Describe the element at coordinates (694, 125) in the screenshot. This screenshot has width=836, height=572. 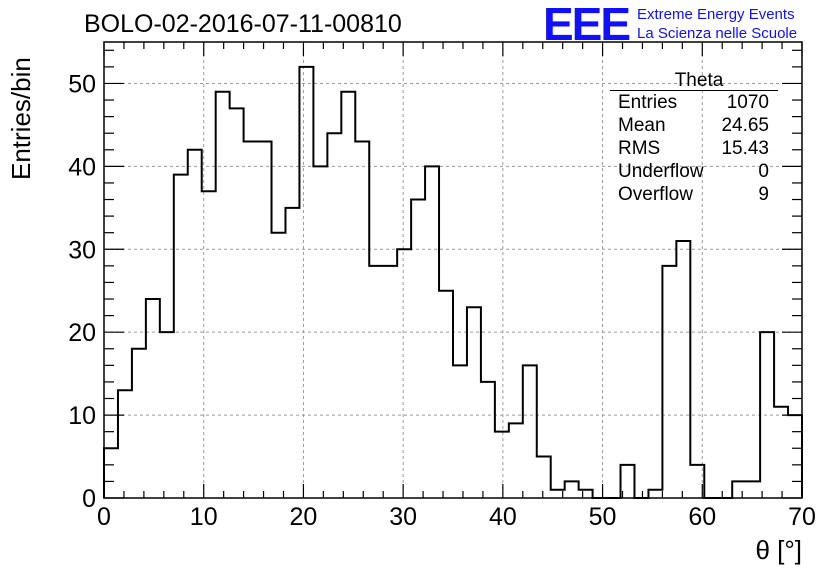
I see `stats-row: Mean 24.65` at that location.